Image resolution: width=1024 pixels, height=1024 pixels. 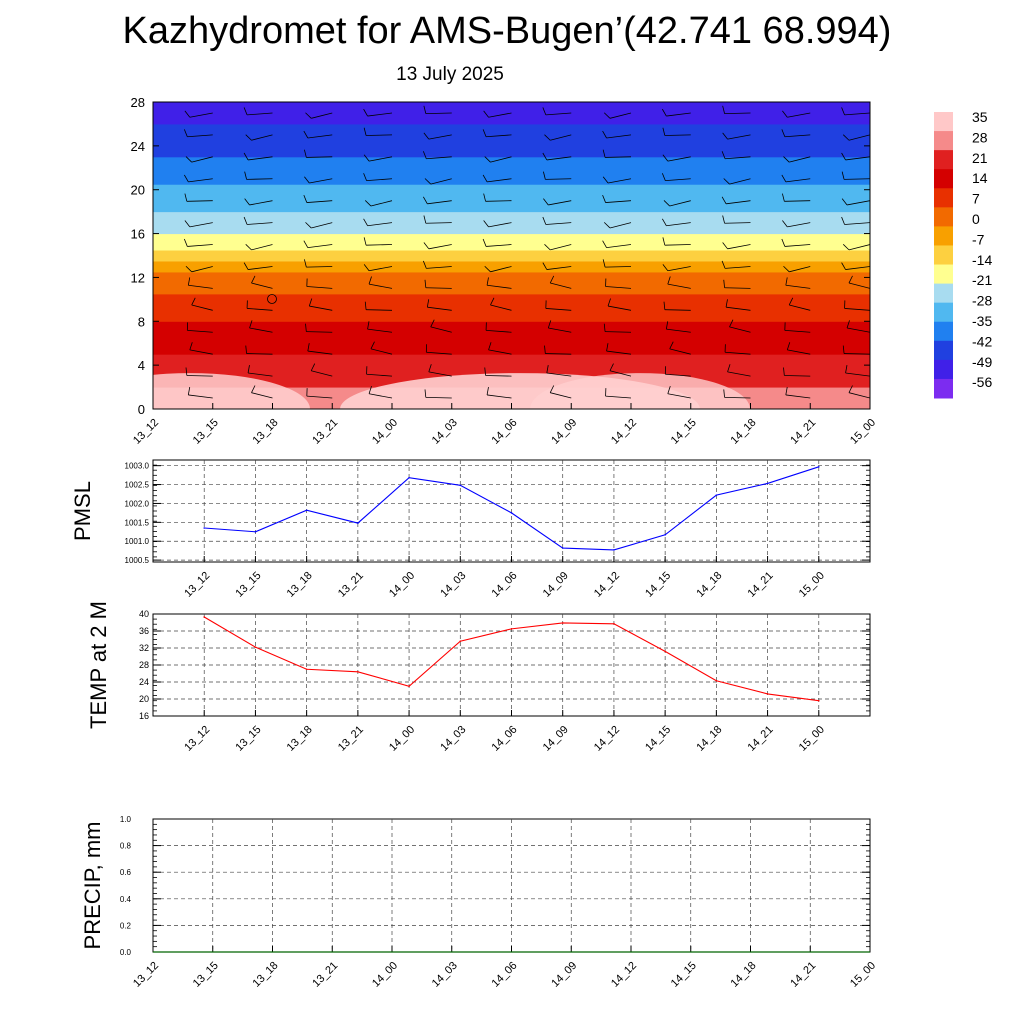 I want to click on x-tick-label: 14_03, so click(x=453, y=739).